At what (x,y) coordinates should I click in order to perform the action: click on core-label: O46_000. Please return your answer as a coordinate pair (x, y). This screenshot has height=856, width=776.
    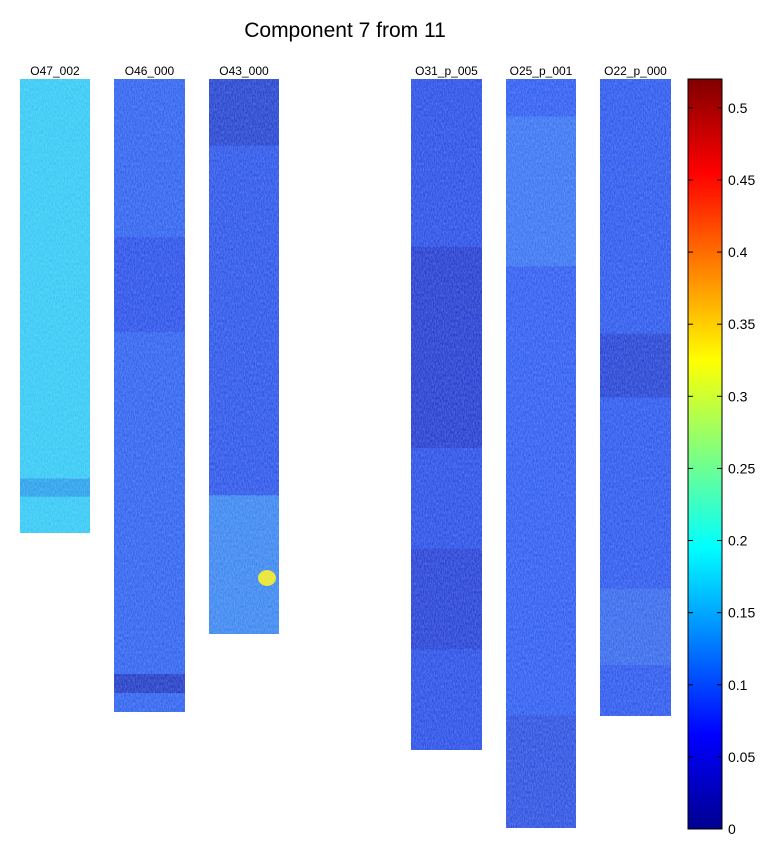
    Looking at the image, I should click on (150, 71).